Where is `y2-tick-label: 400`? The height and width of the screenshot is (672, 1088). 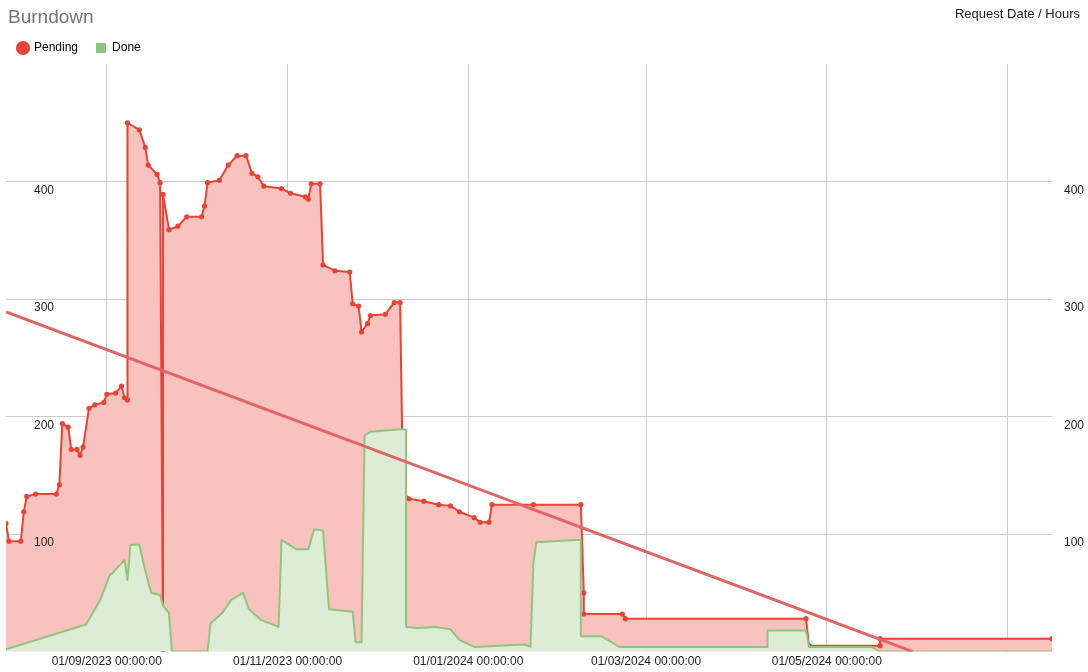 y2-tick-label: 400 is located at coordinates (1074, 189).